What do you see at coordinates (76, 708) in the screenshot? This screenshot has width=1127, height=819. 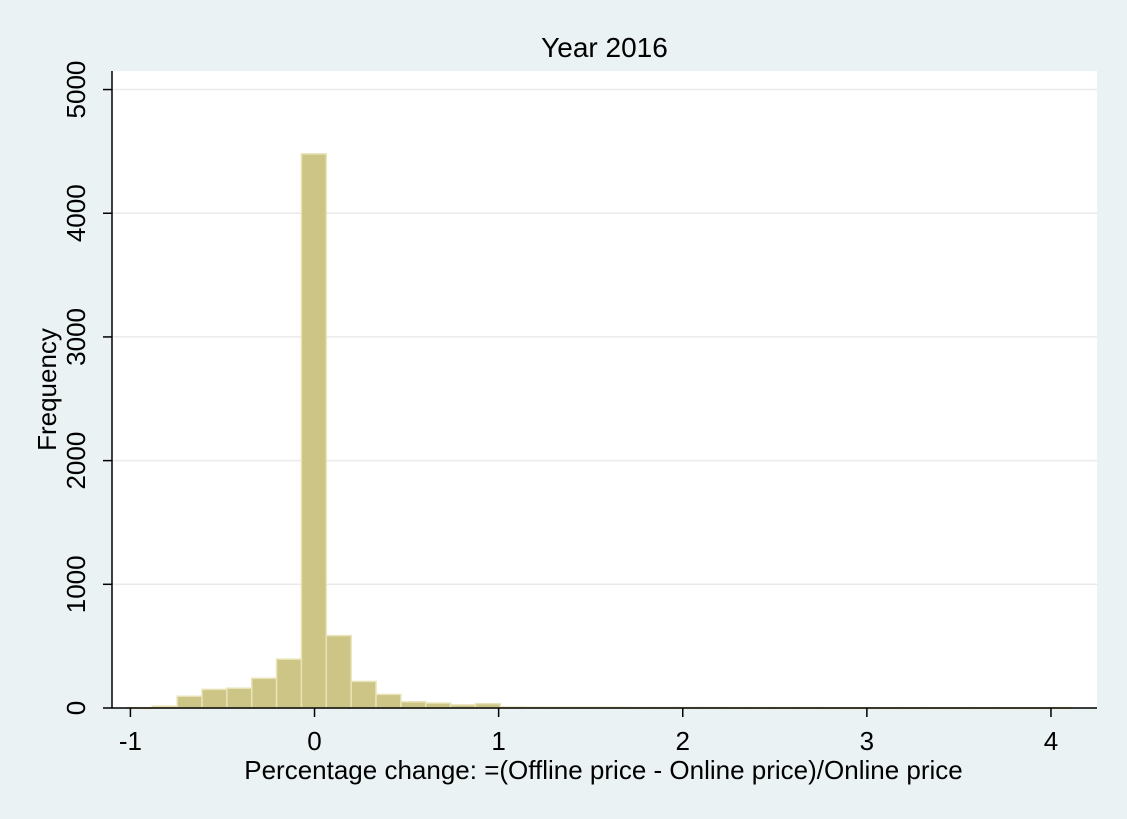 I see `y-tick-label: 0` at bounding box center [76, 708].